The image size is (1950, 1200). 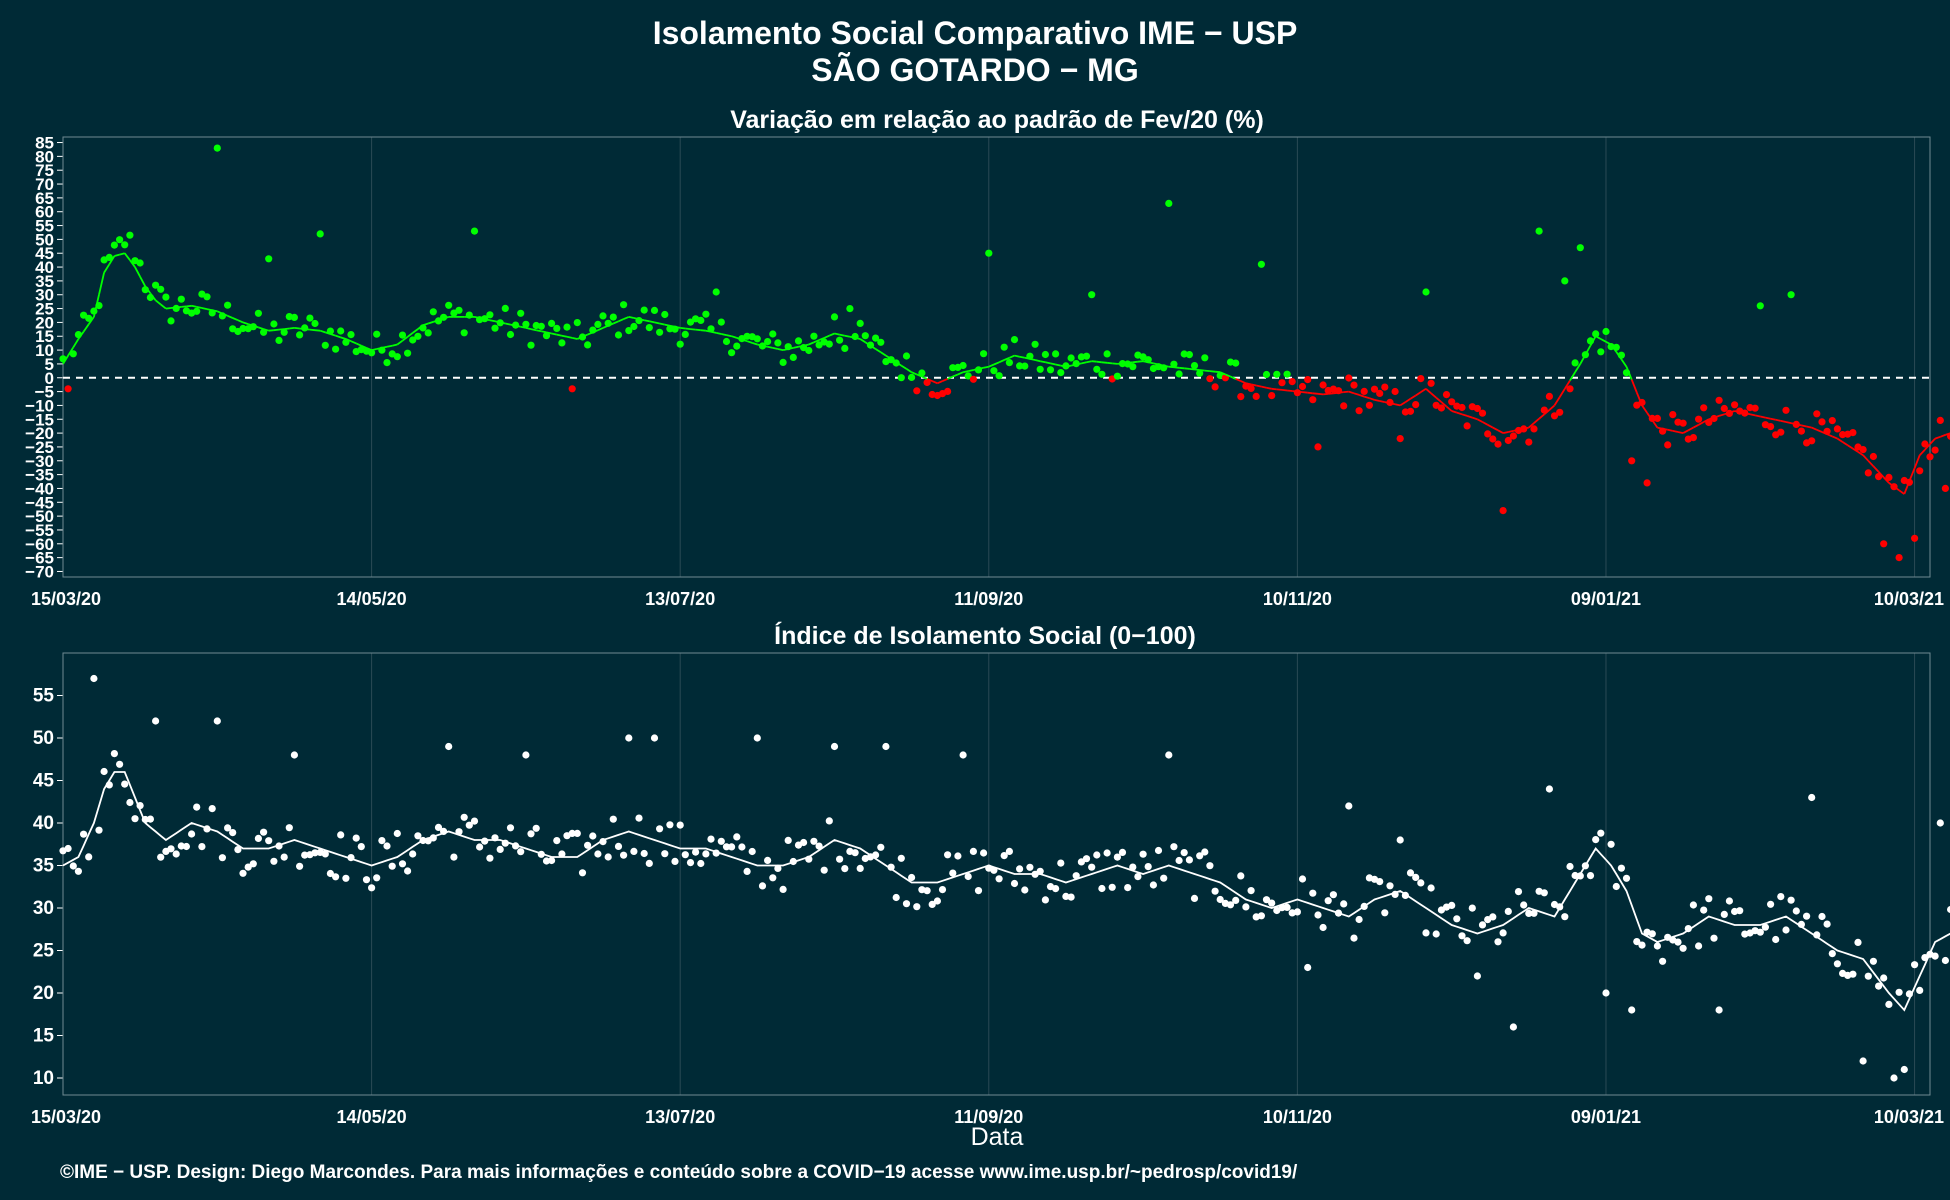 What do you see at coordinates (44, 866) in the screenshot?
I see `y-tick-label: 35` at bounding box center [44, 866].